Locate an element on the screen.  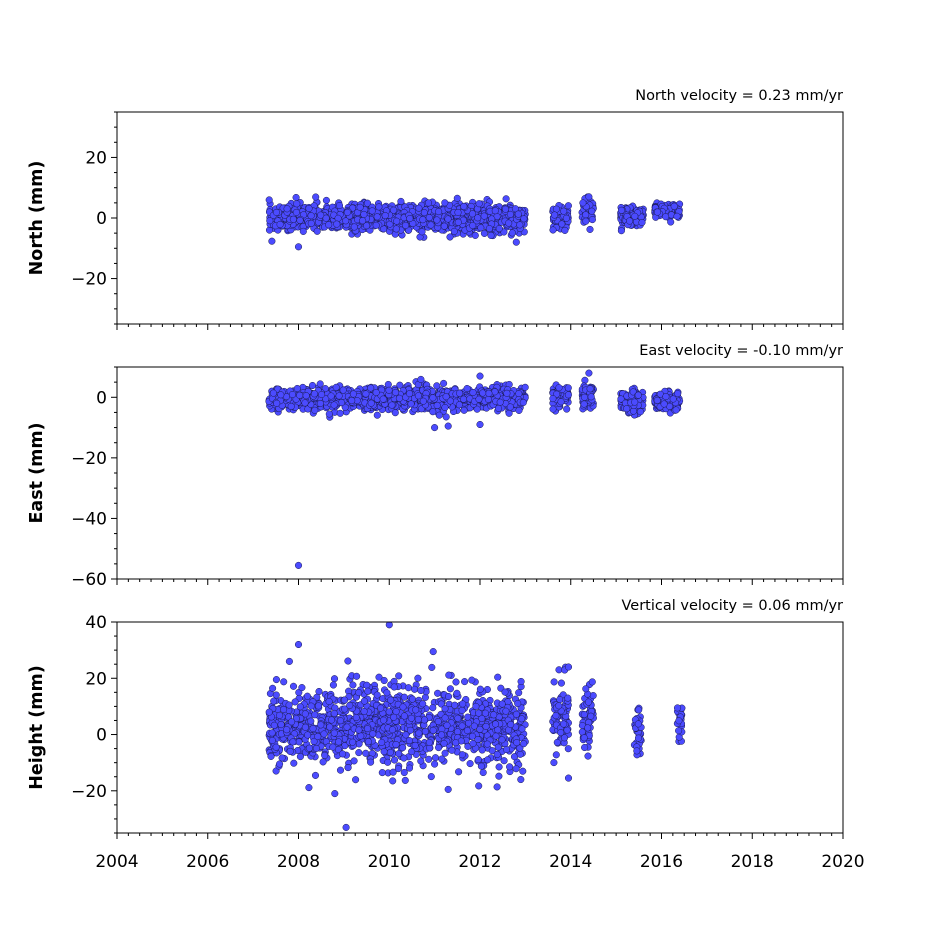
panel-title: East velocity = -0.10 mm/yr is located at coordinates (741, 351).